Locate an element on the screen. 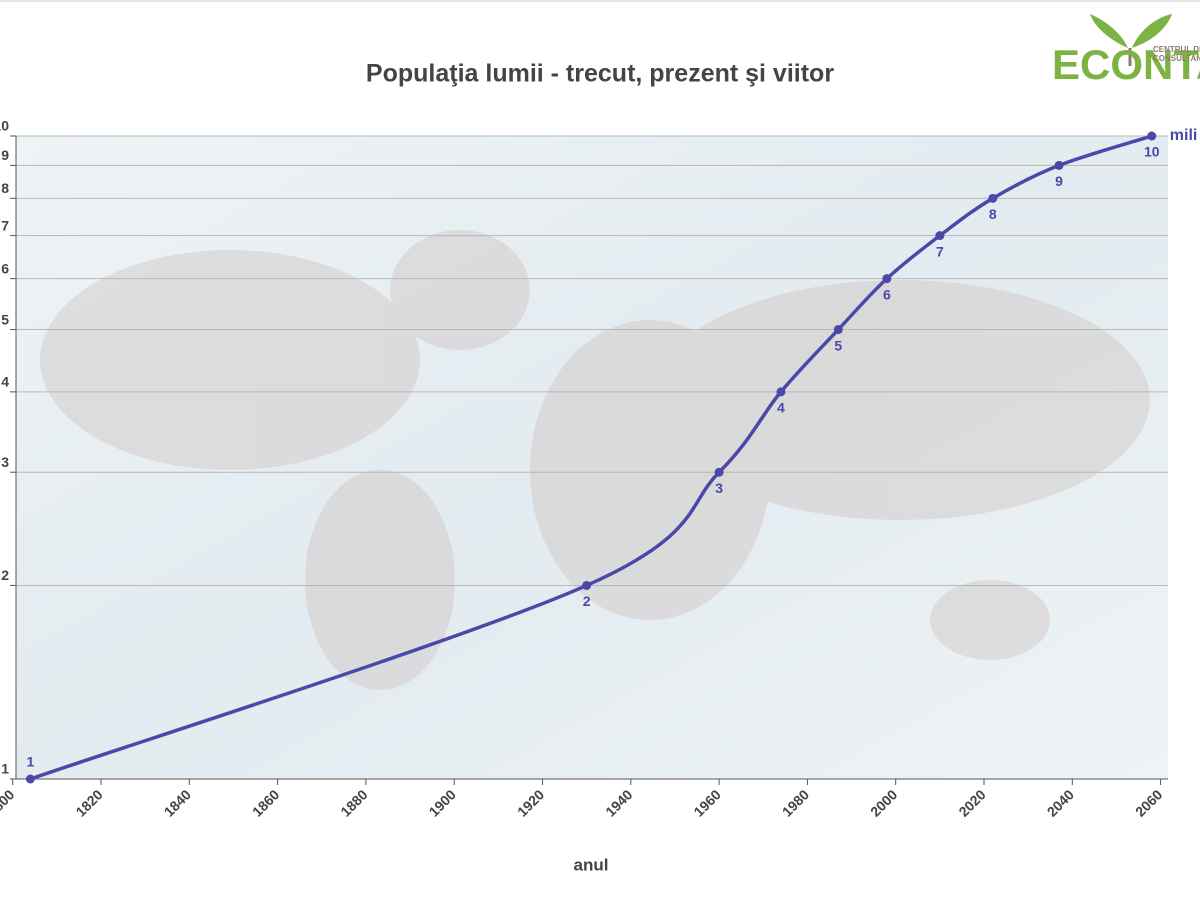 The width and height of the screenshot is (1200, 900). y-tick-label: 7 is located at coordinates (5, 225).